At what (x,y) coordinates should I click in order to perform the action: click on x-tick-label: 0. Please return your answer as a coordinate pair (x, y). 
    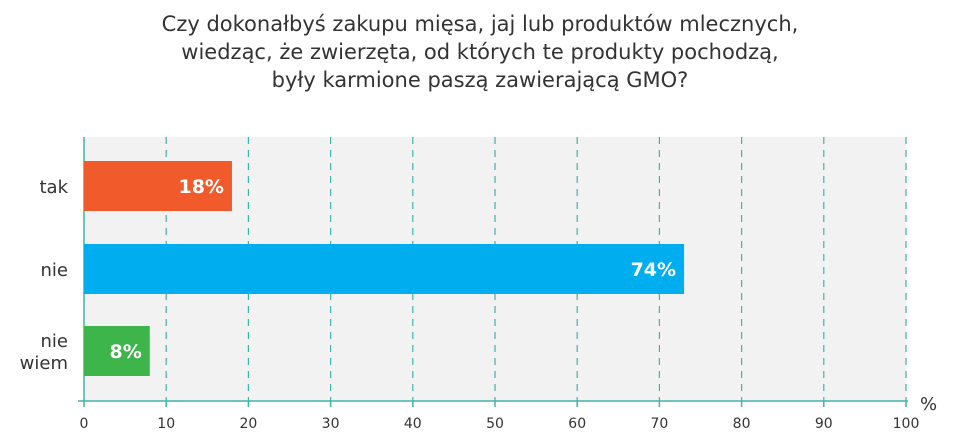
    Looking at the image, I should click on (84, 424).